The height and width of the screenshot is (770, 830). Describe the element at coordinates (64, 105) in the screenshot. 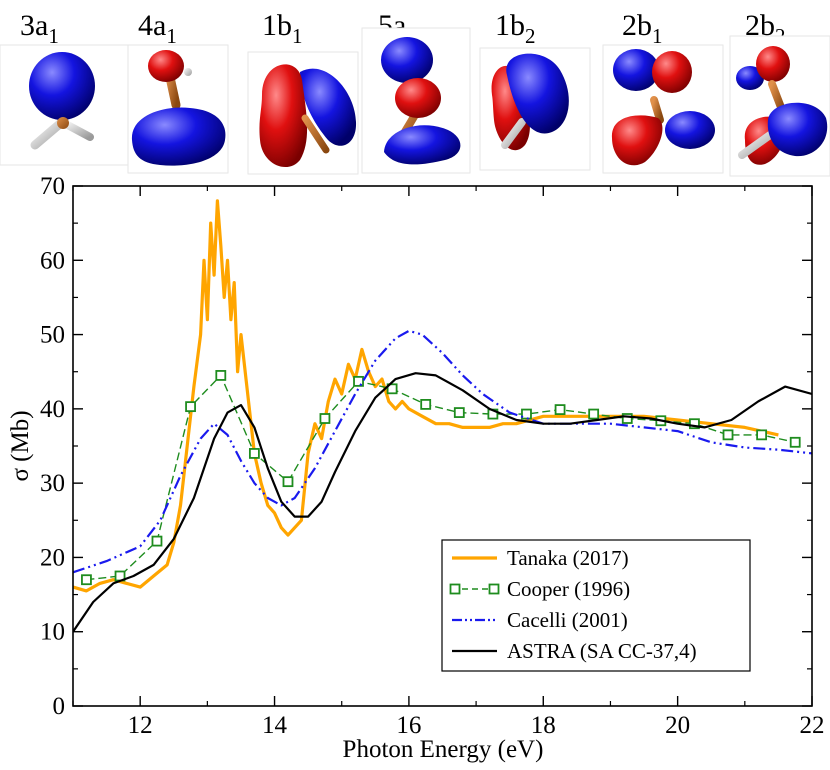

I see `orbital-image-3a1` at that location.